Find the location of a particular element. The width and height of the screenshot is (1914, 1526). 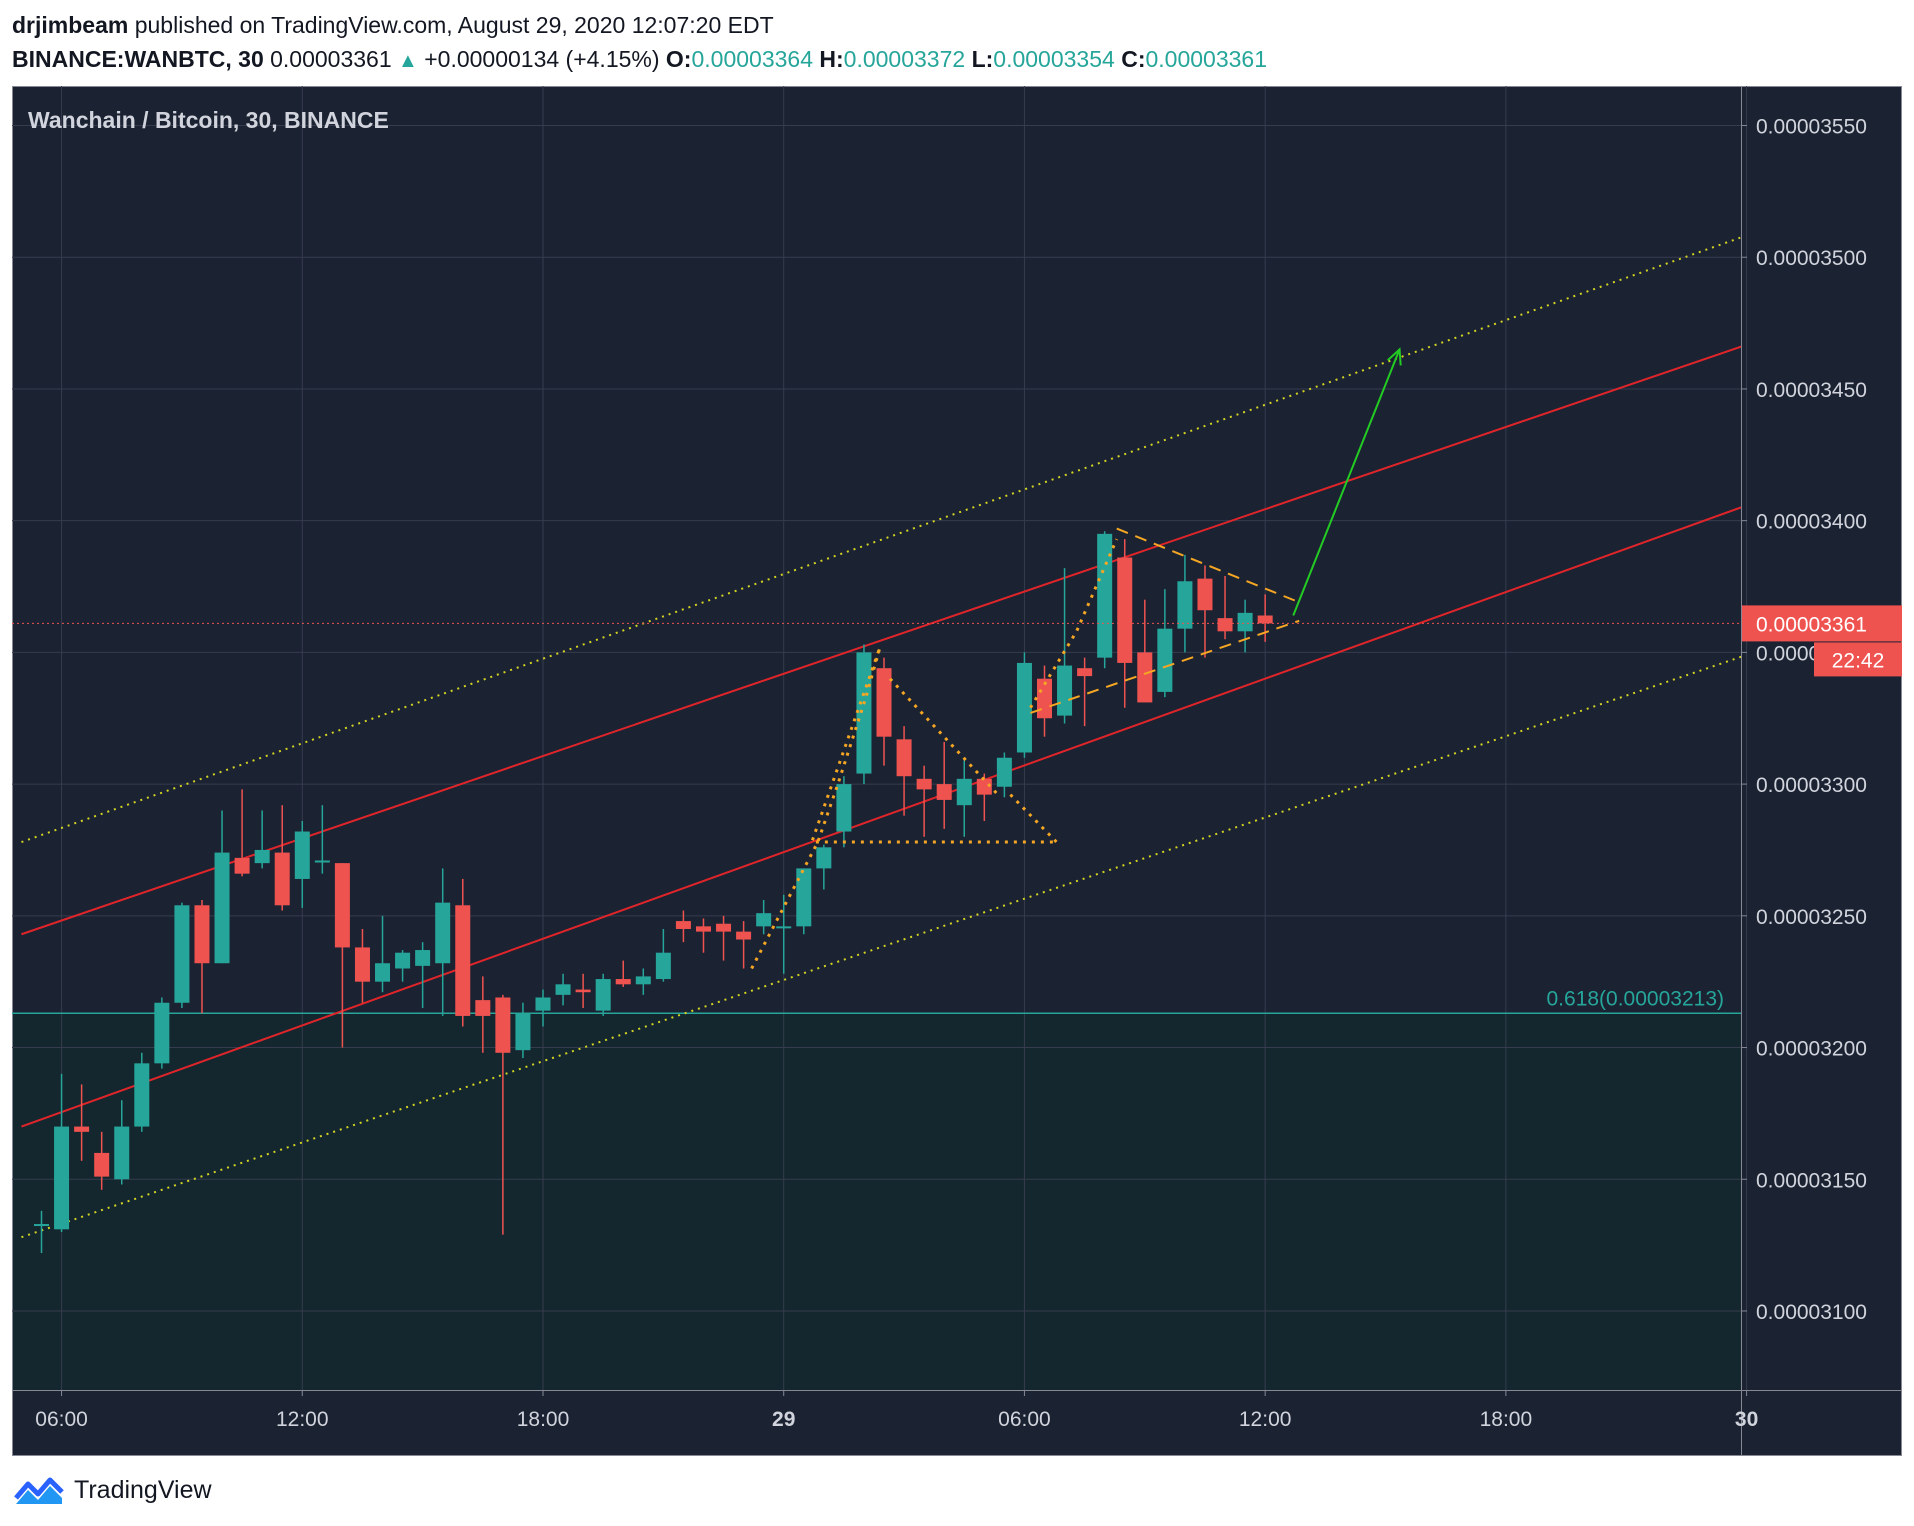

flag-bottom-line is located at coordinates (1165, 666).